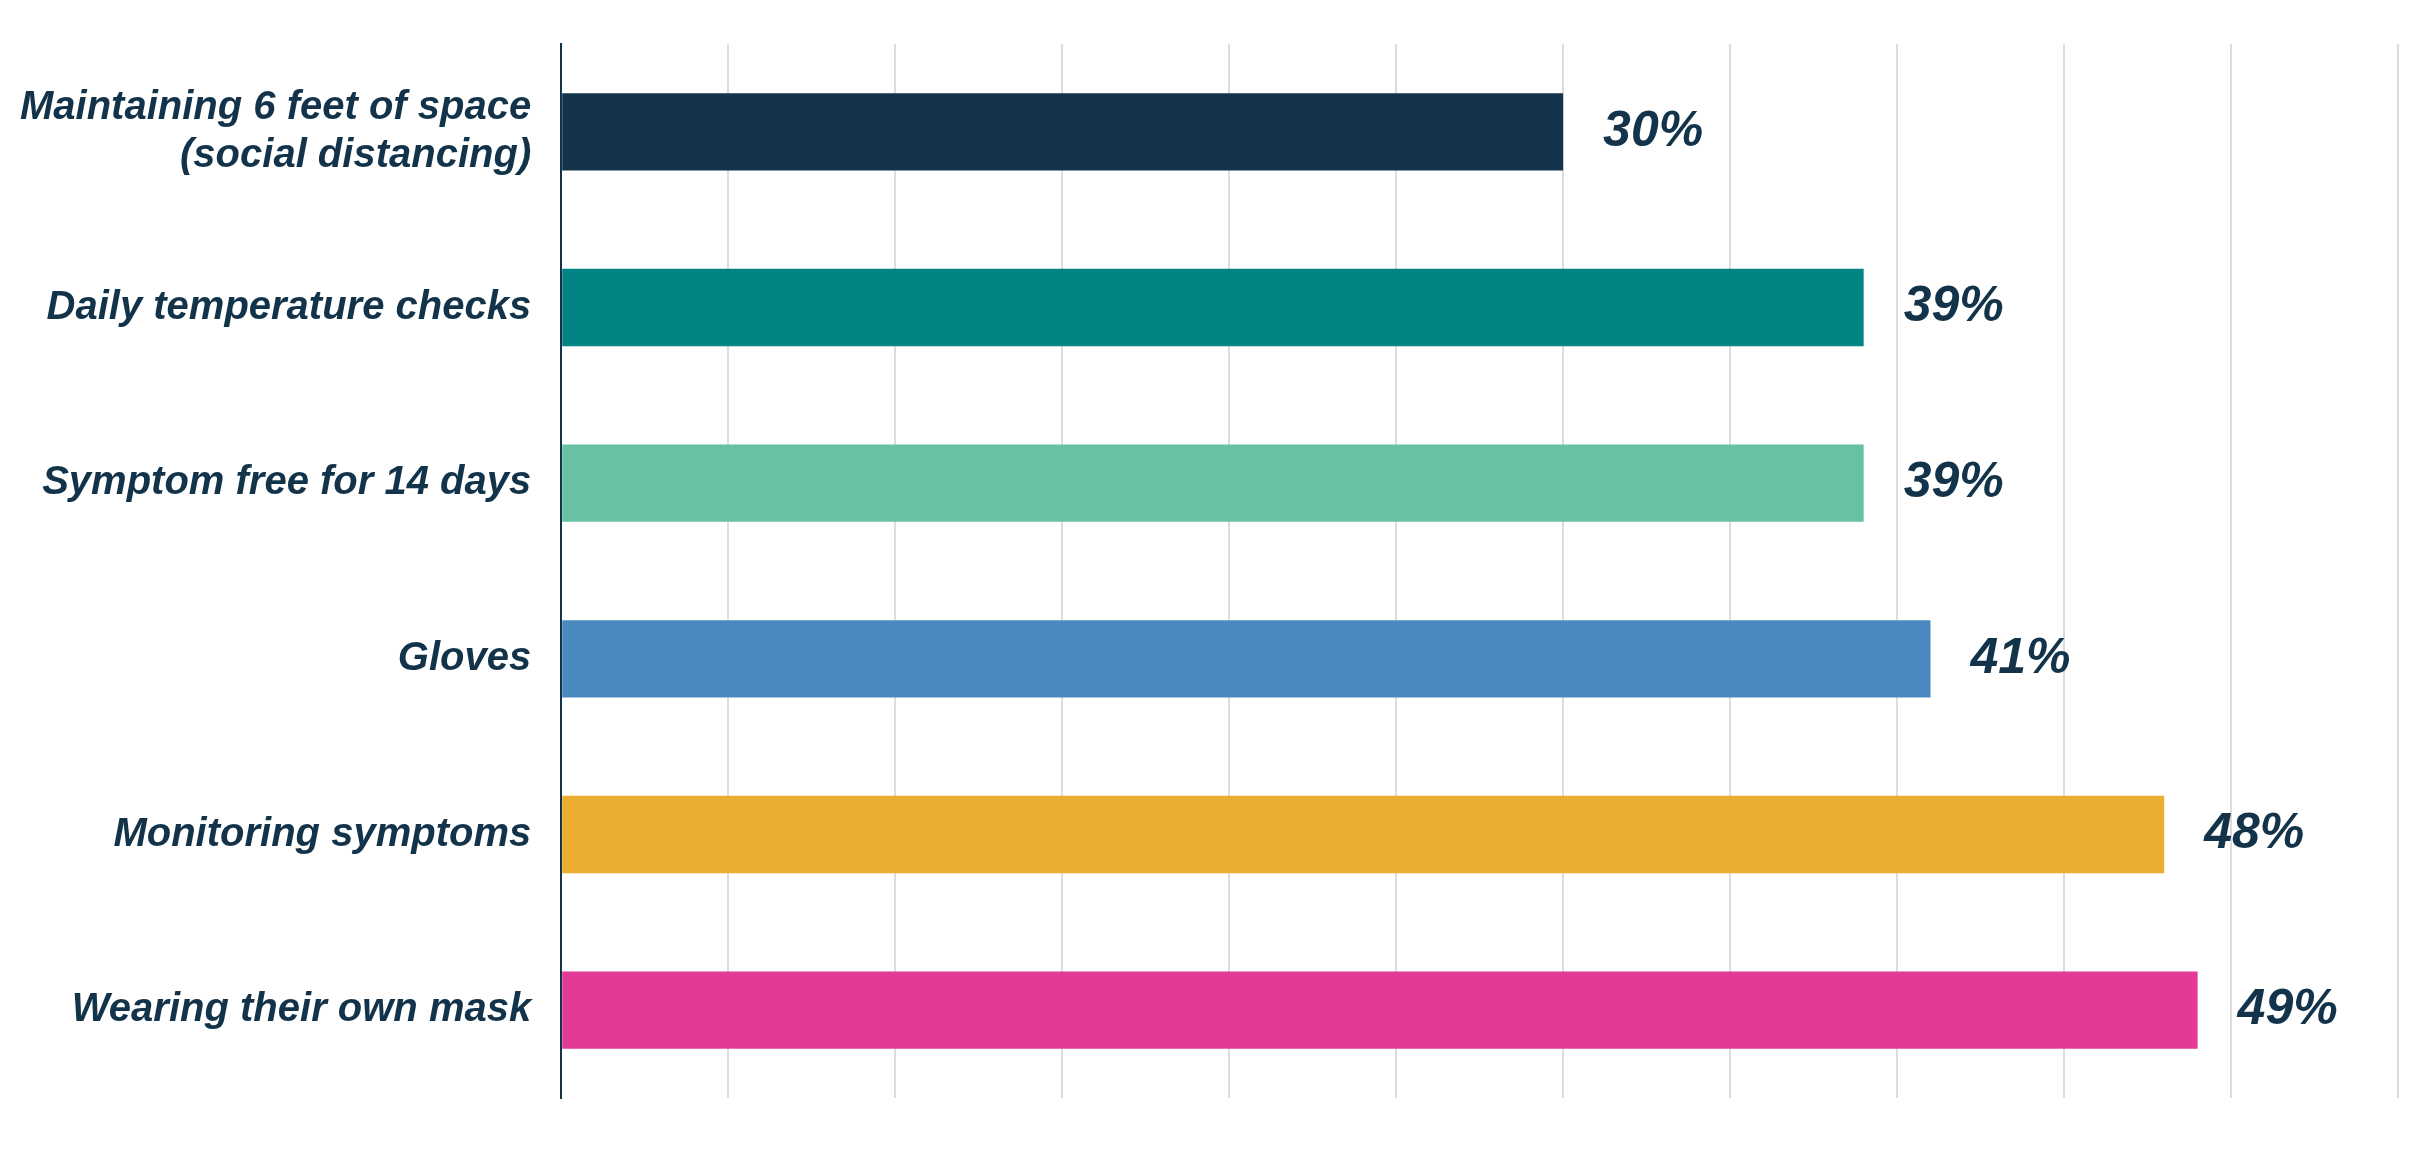  What do you see at coordinates (1653, 128) in the screenshot?
I see `data-label: 30%` at bounding box center [1653, 128].